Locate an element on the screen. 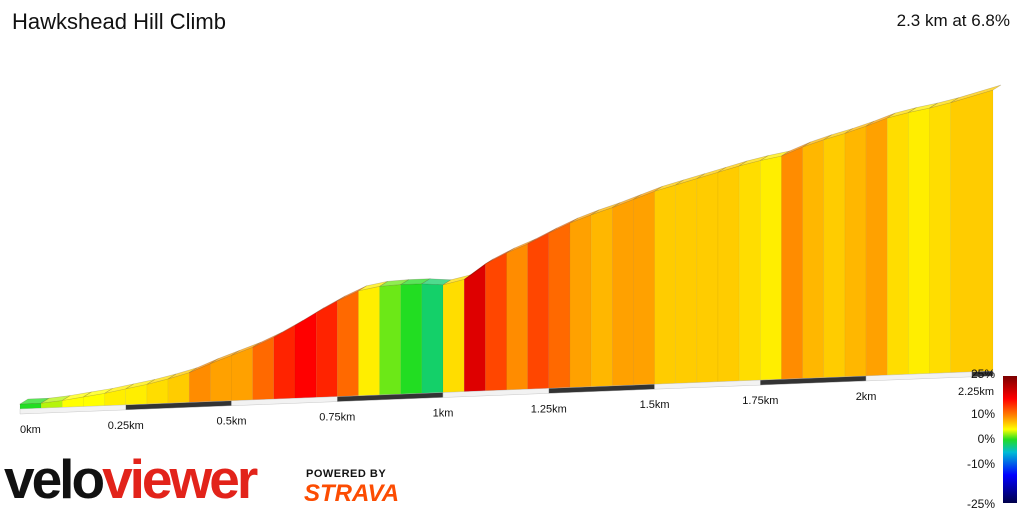  distance-band is located at coordinates (982, 374).